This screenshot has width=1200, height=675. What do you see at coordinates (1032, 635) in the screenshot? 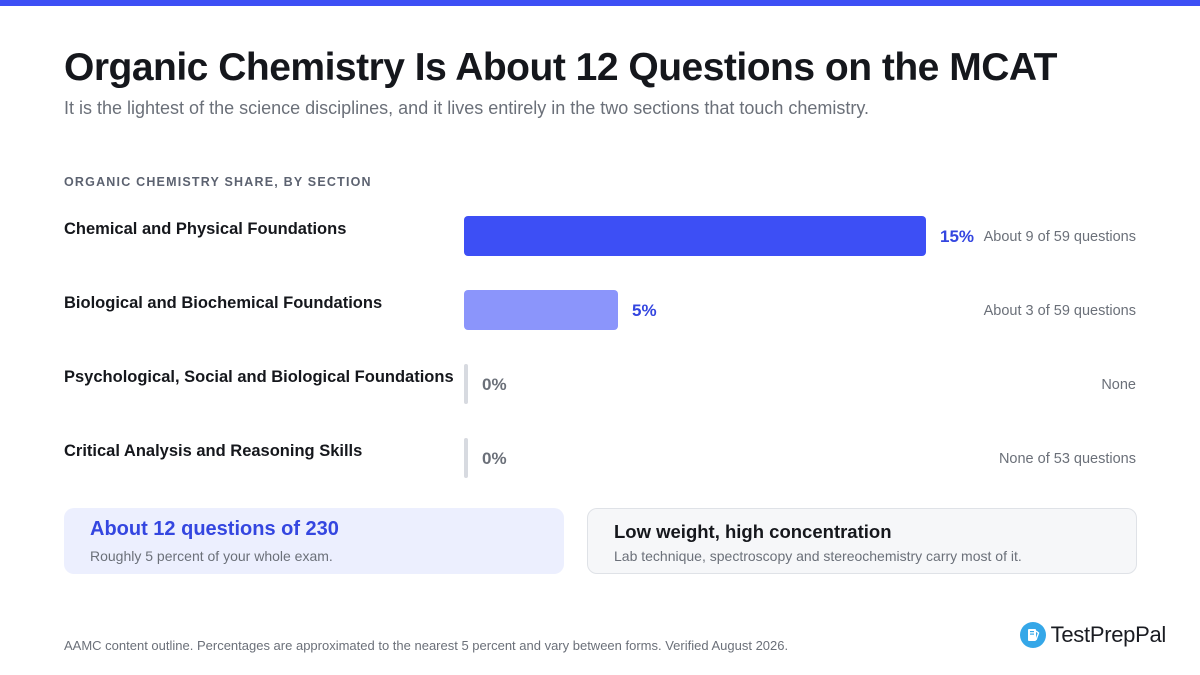
I see `book-icon` at bounding box center [1032, 635].